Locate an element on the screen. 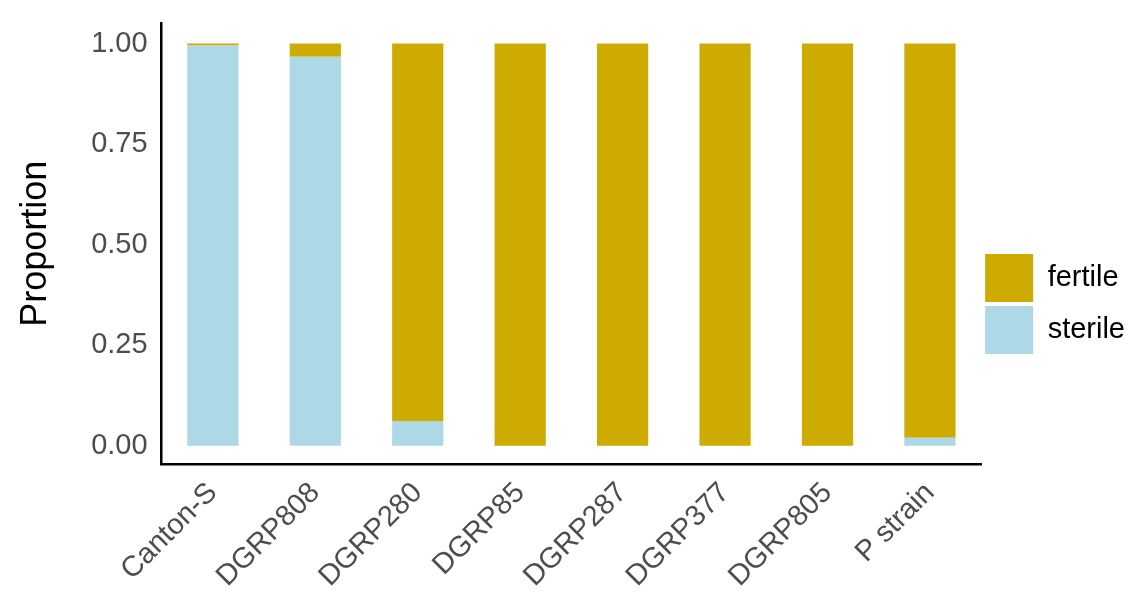  y-tick-label: 1.00 is located at coordinates (119, 41).